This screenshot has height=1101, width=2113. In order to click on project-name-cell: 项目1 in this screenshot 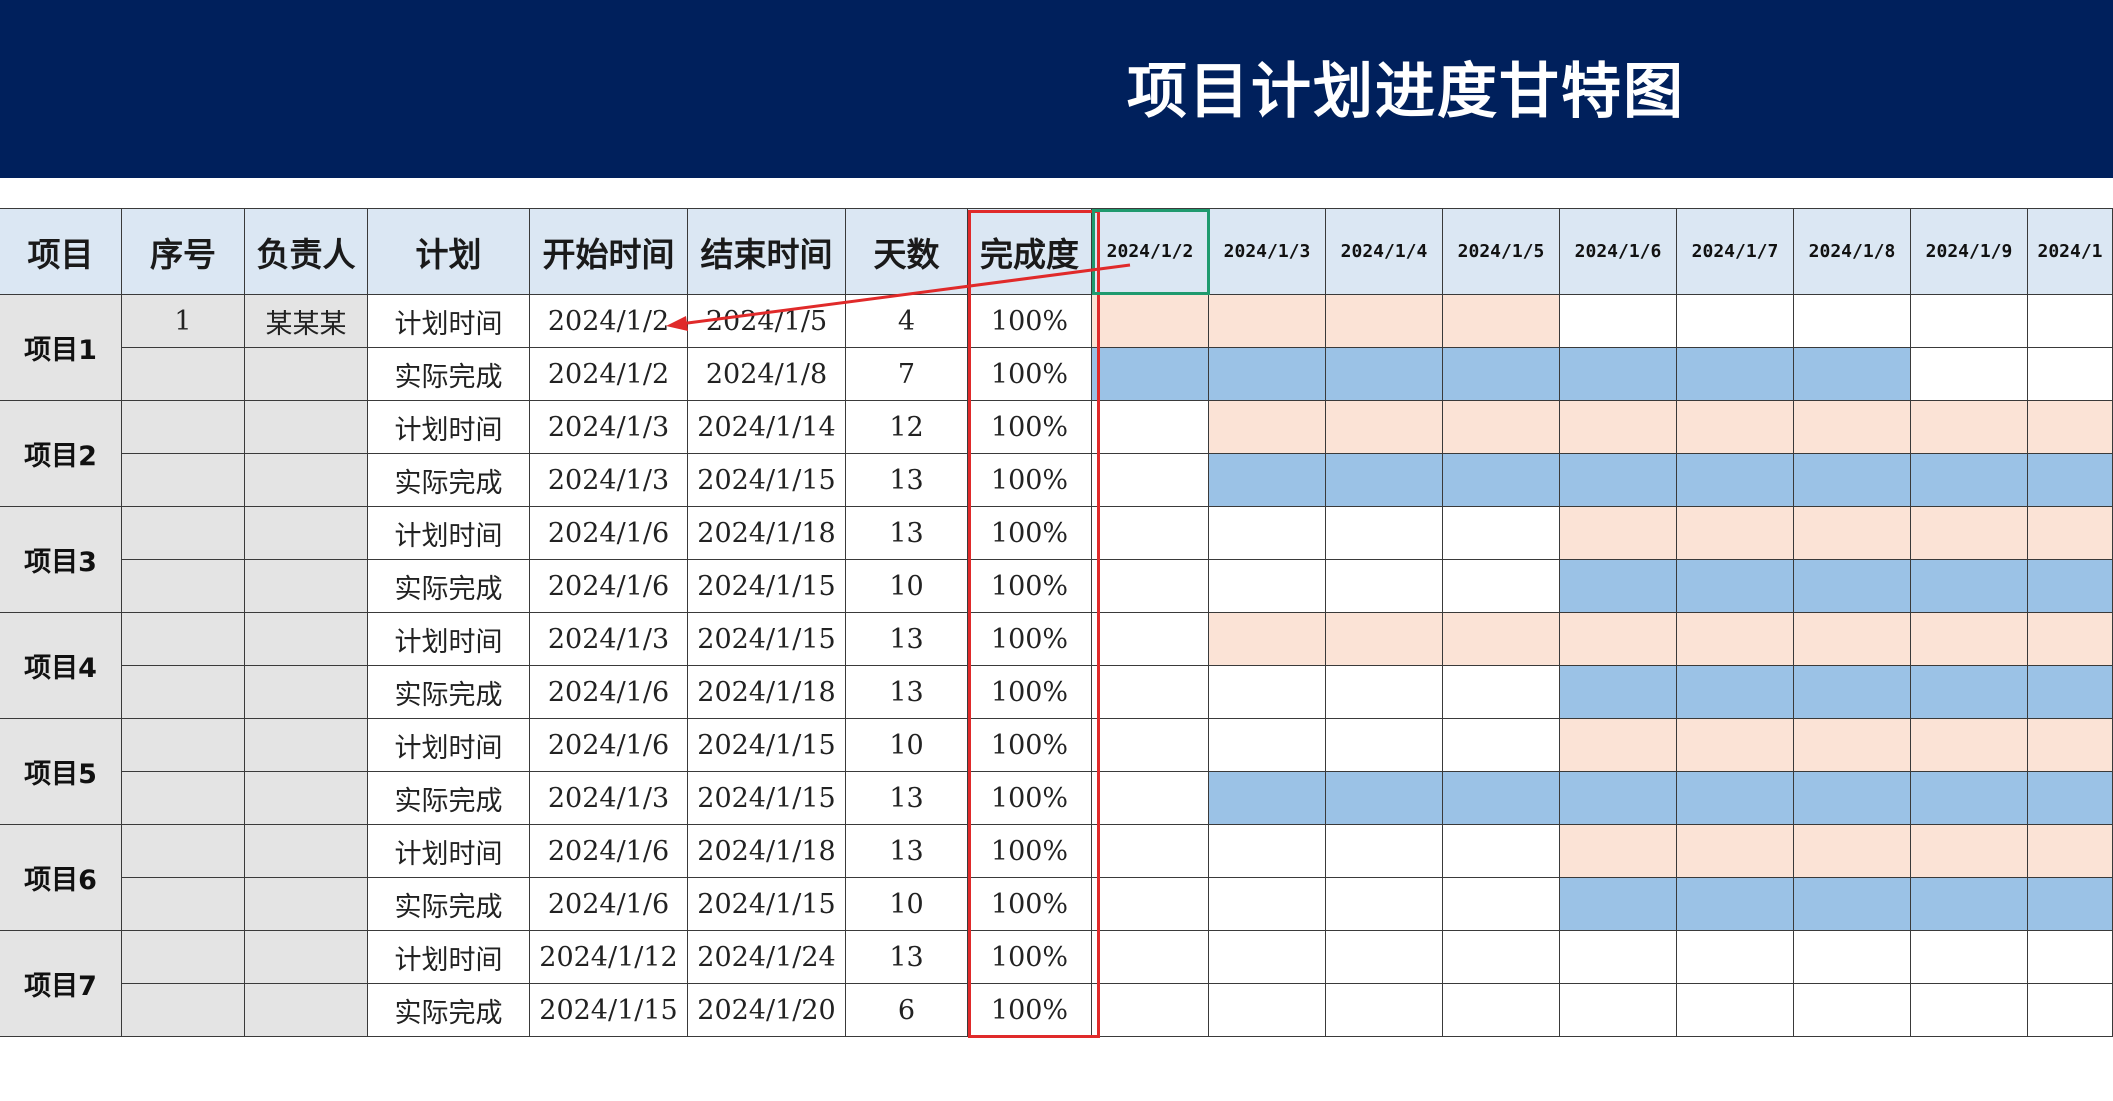, I will do `click(61, 348)`.